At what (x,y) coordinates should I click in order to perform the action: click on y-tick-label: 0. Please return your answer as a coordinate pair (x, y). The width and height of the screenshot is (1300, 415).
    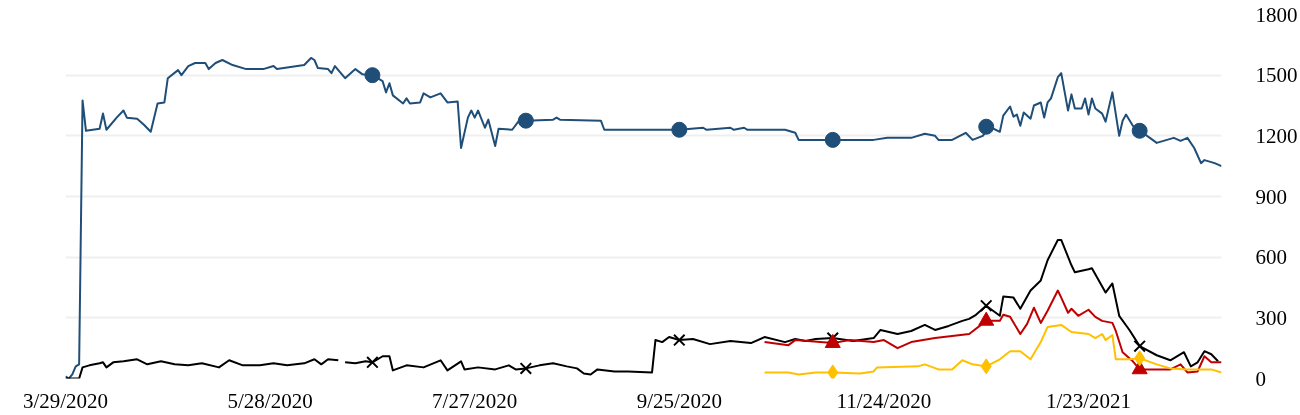
    Looking at the image, I should click on (1260, 378).